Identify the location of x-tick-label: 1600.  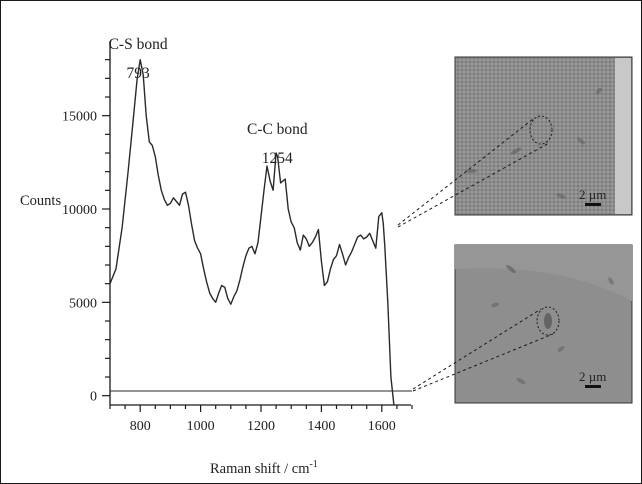
(382, 426).